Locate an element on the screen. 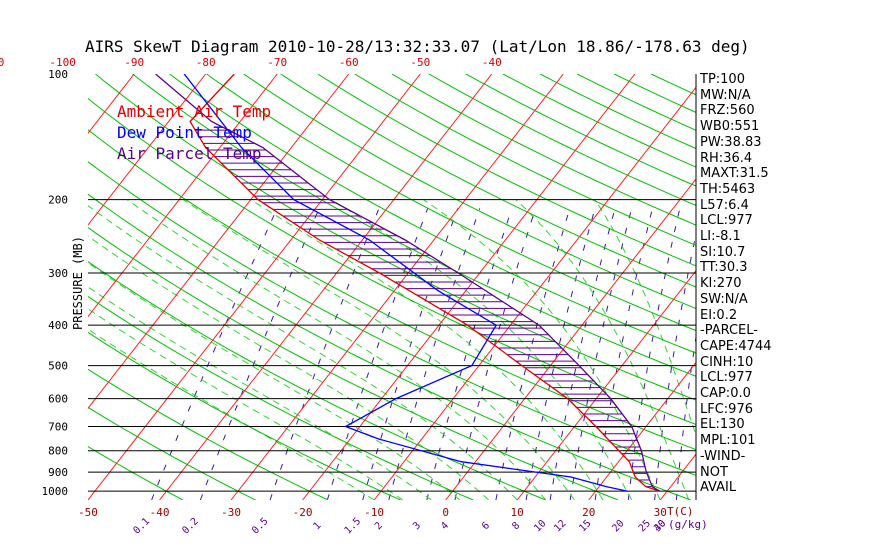 The height and width of the screenshot is (560, 870). pressure-label: 200 is located at coordinates (58, 200).